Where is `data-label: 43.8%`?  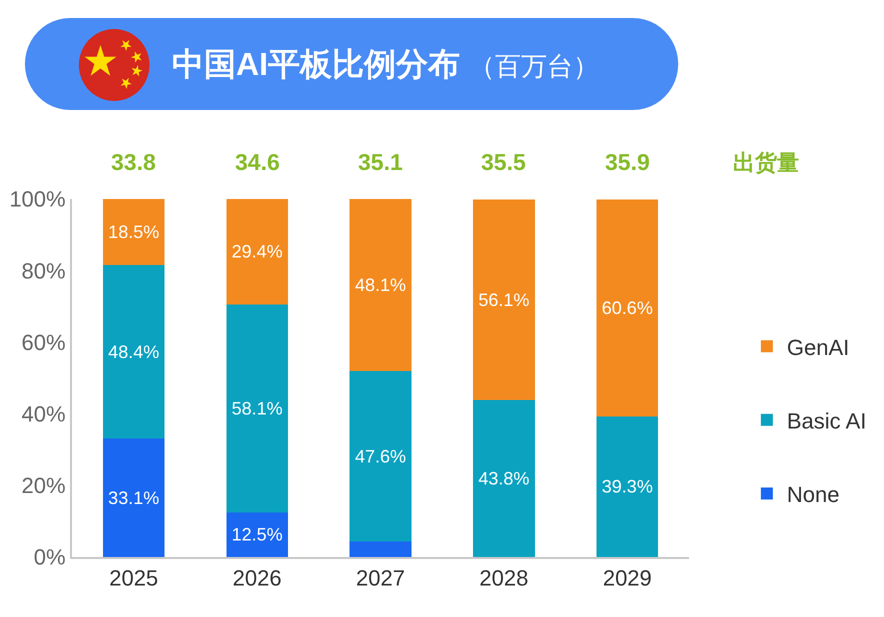 data-label: 43.8% is located at coordinates (504, 478).